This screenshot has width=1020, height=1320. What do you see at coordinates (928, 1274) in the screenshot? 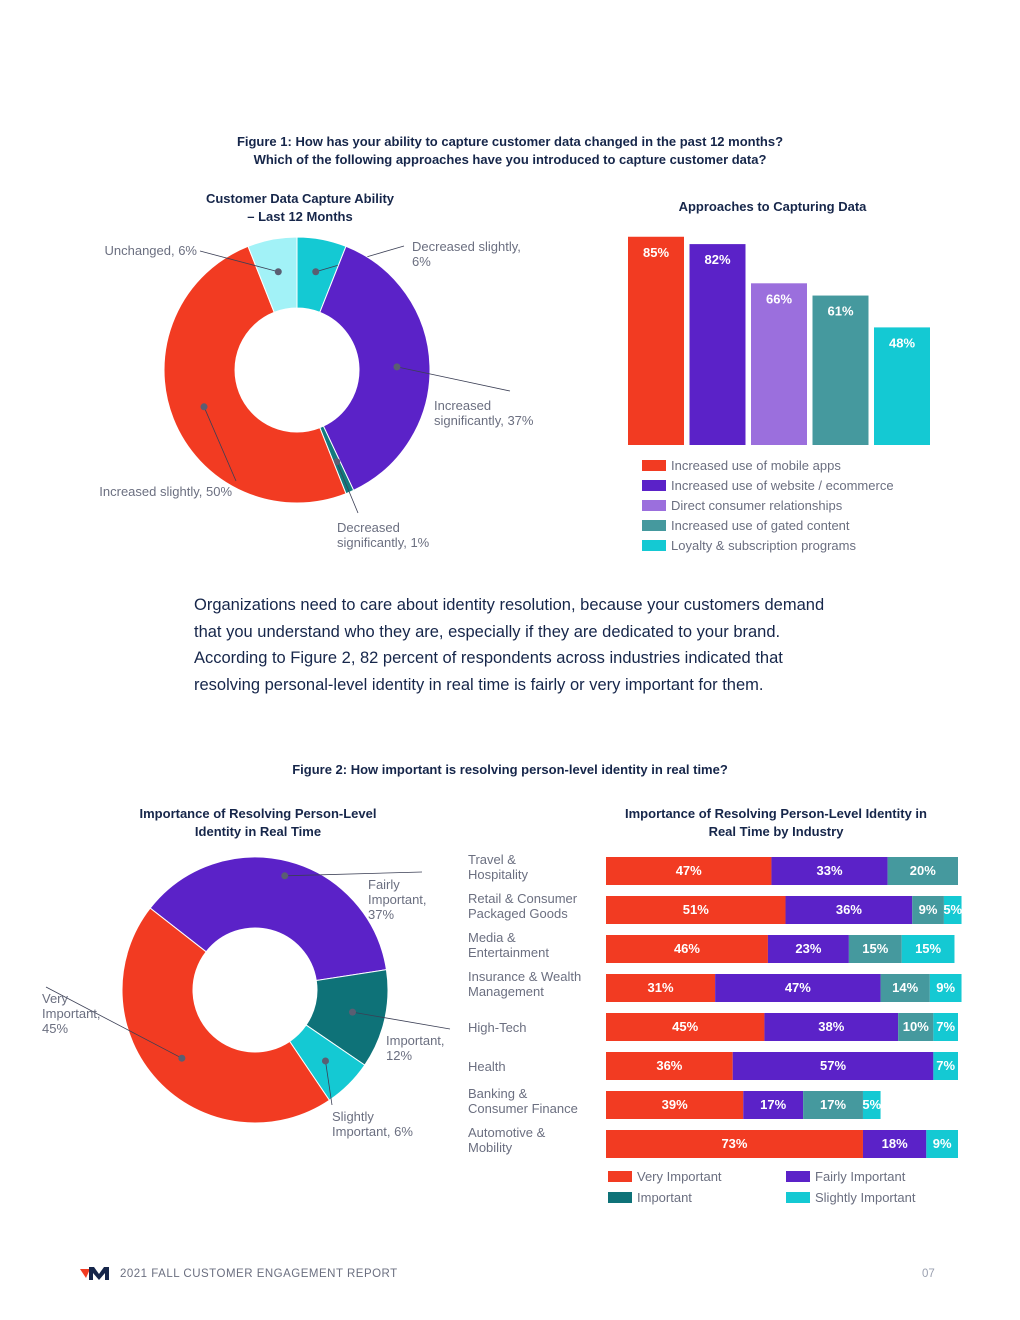
I see `page-number: 07` at bounding box center [928, 1274].